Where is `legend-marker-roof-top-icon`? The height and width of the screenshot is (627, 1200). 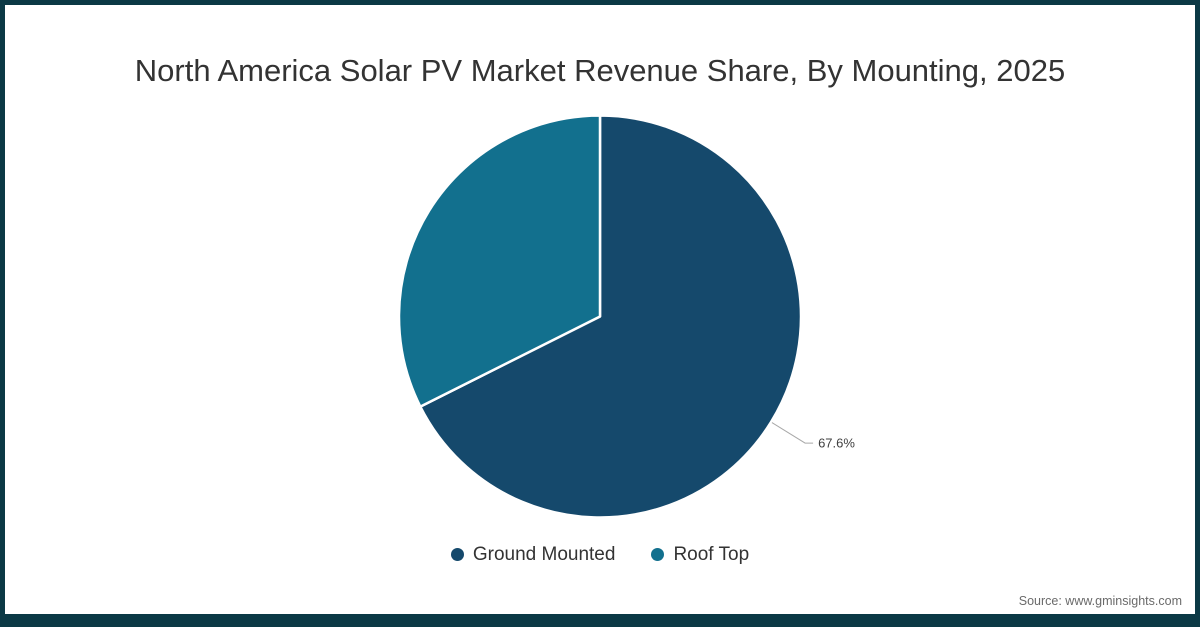 legend-marker-roof-top-icon is located at coordinates (658, 554).